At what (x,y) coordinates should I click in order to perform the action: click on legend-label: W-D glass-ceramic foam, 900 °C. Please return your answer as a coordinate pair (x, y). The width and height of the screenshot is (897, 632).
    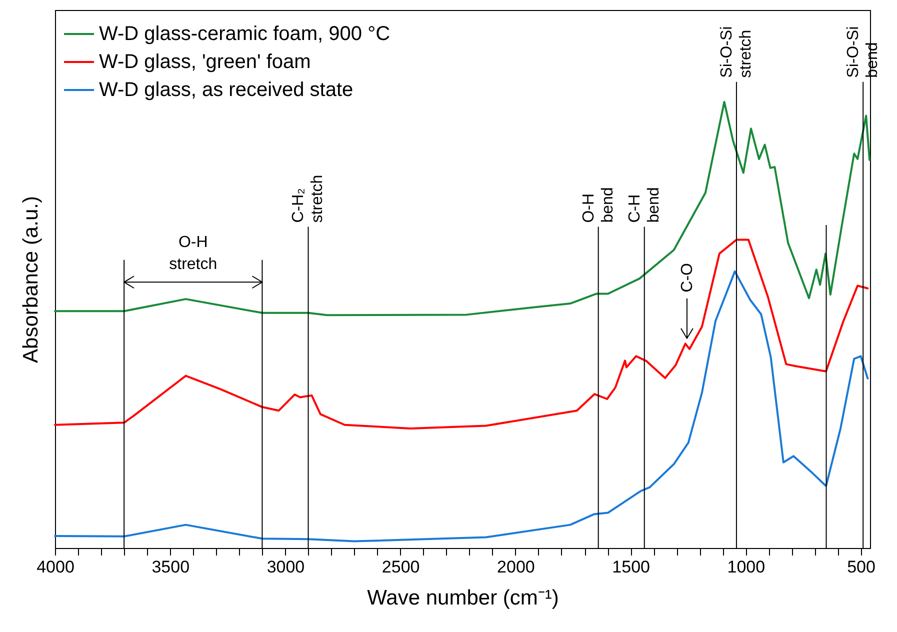
    Looking at the image, I should click on (244, 34).